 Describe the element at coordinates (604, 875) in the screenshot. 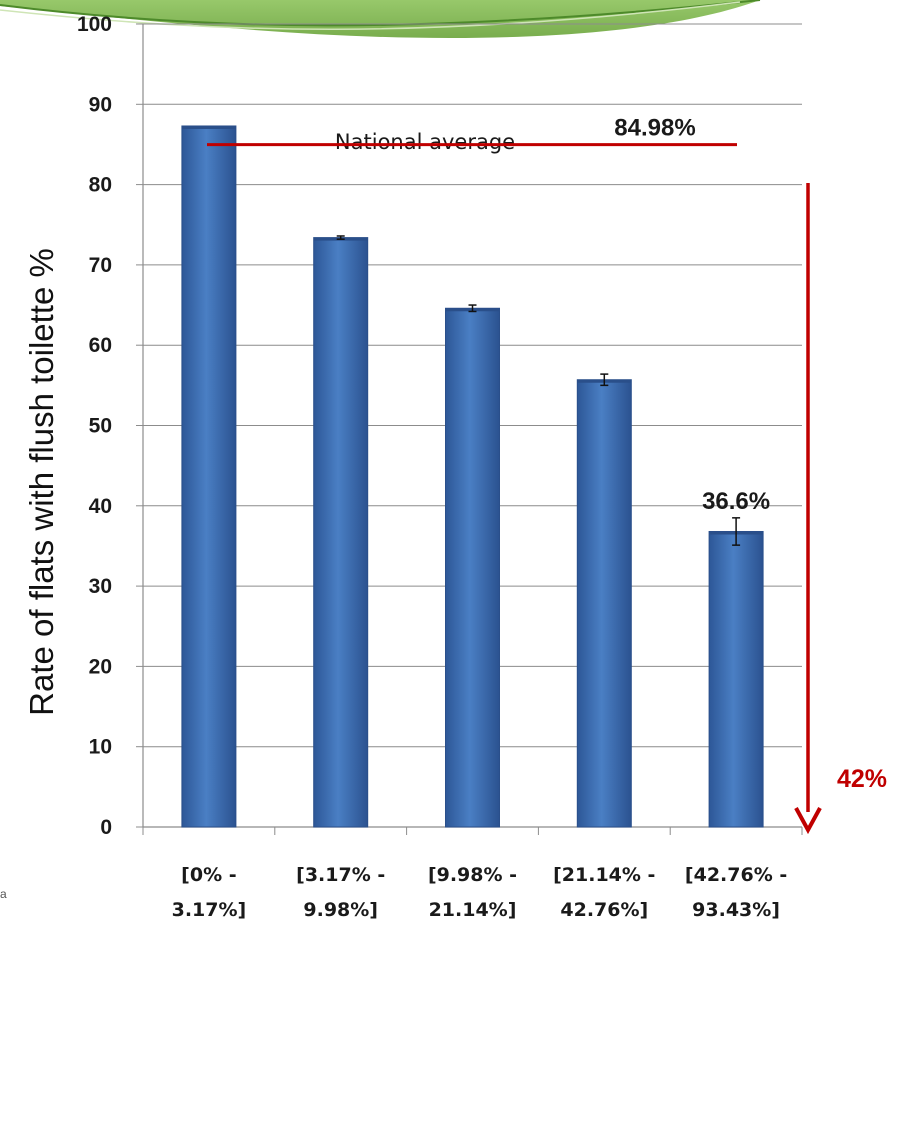

I see `x-category-label: [21.14% -` at that location.